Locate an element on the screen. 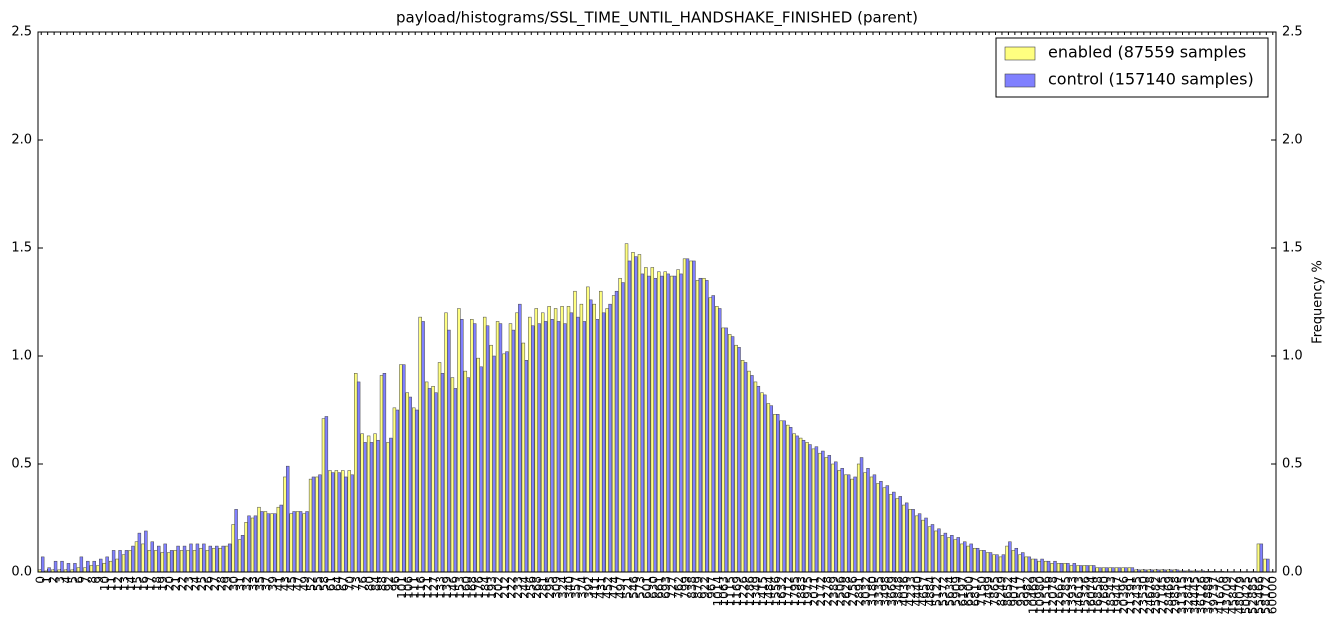 The image size is (1336, 633). legend-label: enabled (87559 samples is located at coordinates (1147, 52).